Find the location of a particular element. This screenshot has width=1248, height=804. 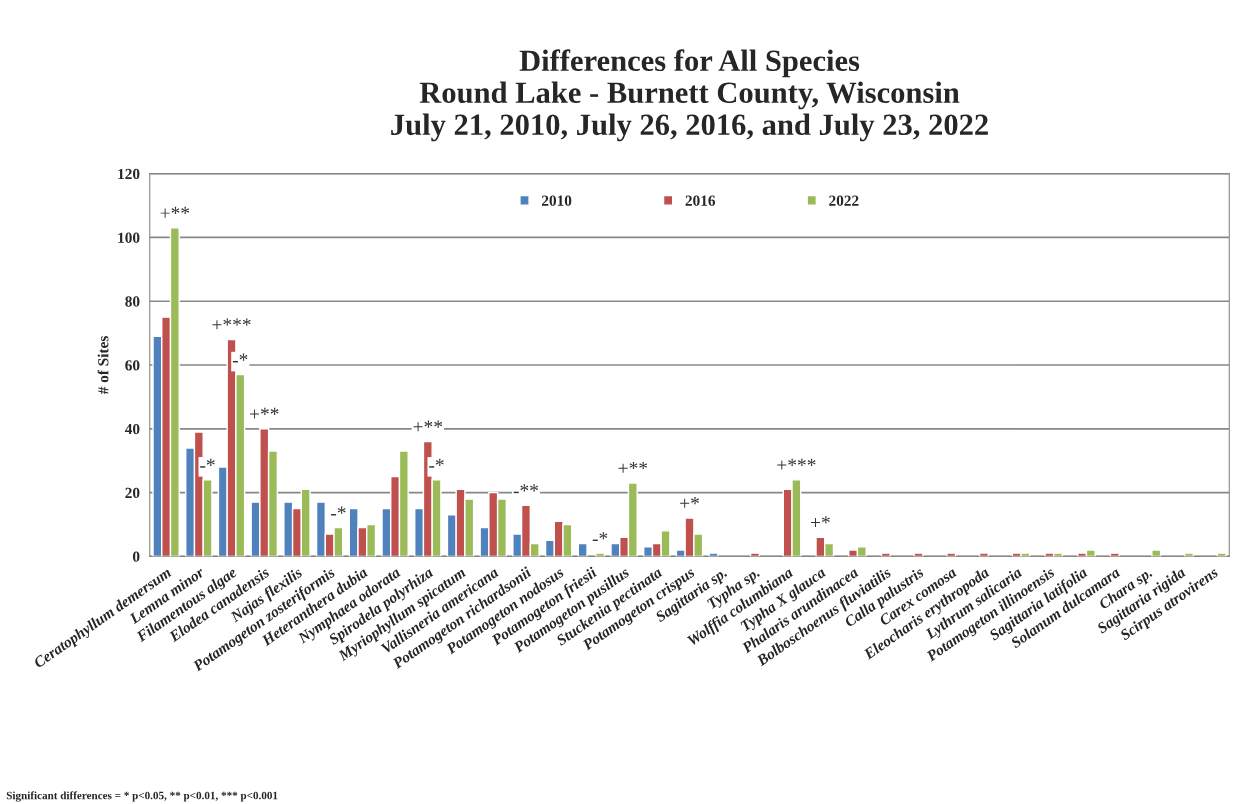

y-axis-title: # of Sites is located at coordinates (103, 365).